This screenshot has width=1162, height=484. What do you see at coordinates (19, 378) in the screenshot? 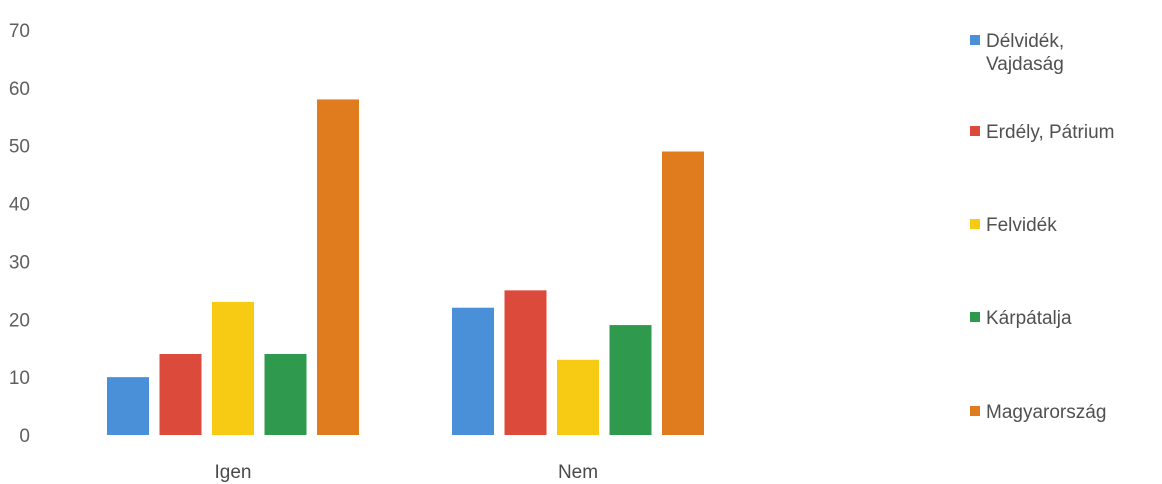
I see `y-tick-label: 10` at bounding box center [19, 378].